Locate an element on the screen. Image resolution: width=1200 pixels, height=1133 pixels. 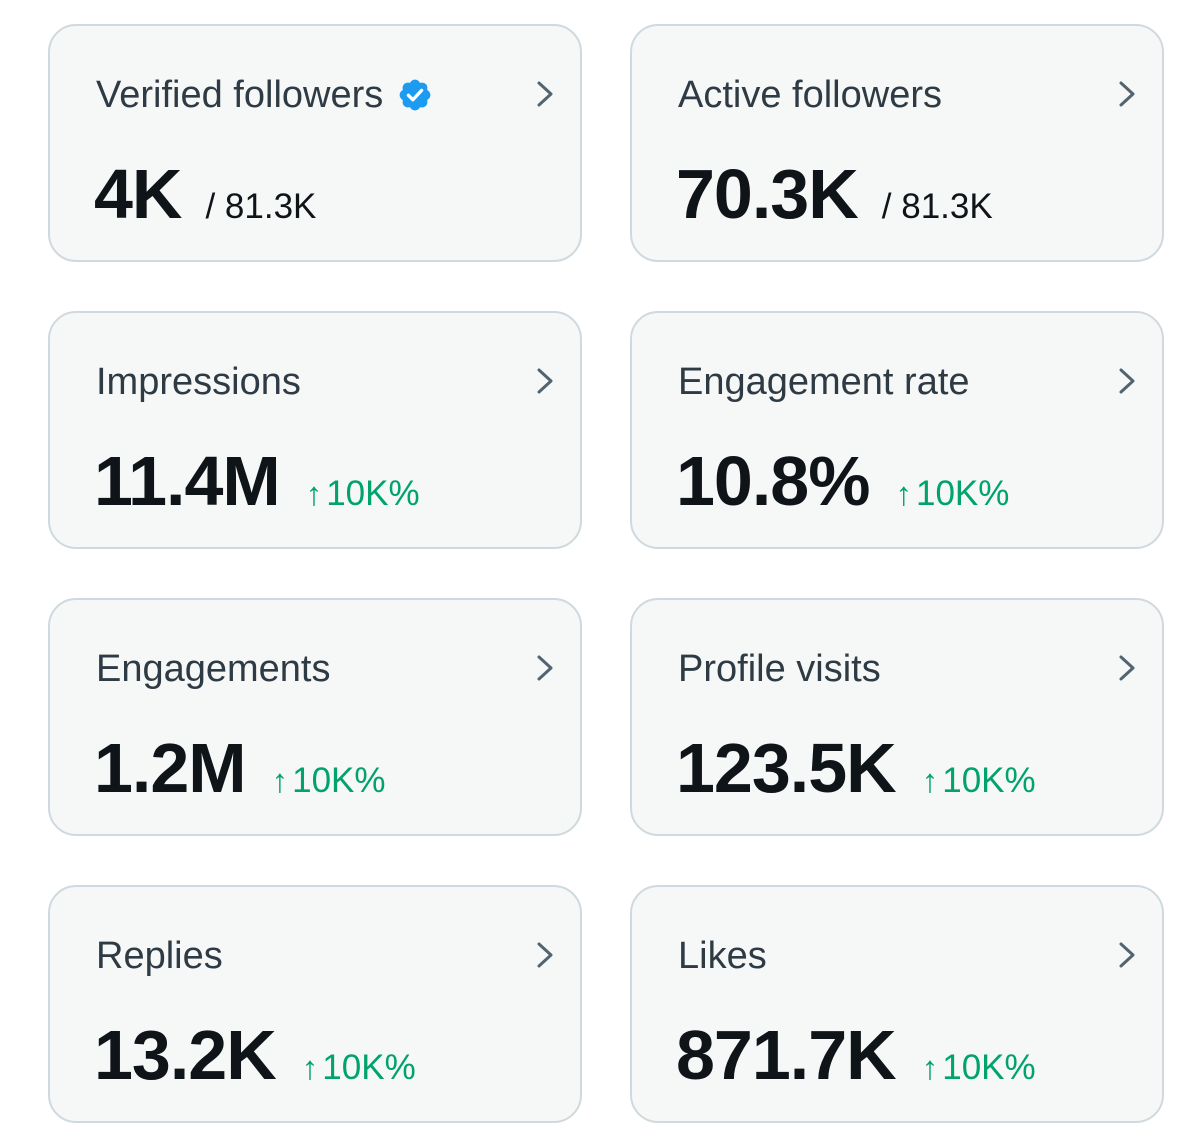
card-impressions: Impressions 11.4M ↑ 10K% is located at coordinates (315, 430).